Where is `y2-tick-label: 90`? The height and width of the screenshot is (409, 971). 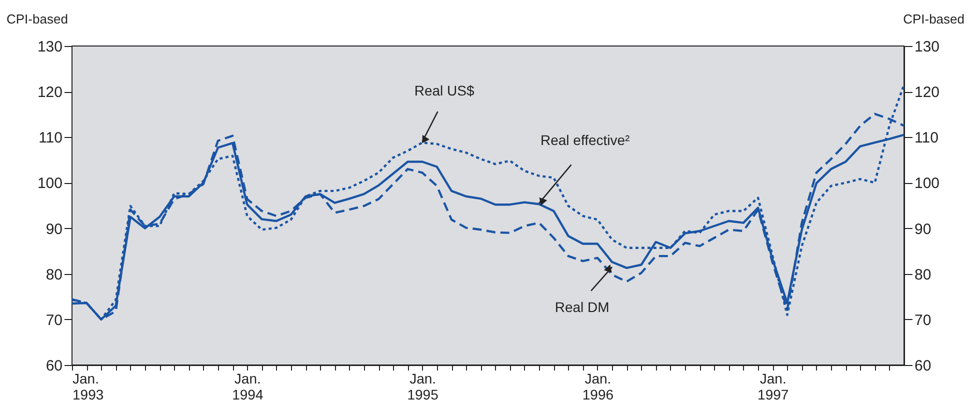
y2-tick-label: 90 is located at coordinates (923, 229).